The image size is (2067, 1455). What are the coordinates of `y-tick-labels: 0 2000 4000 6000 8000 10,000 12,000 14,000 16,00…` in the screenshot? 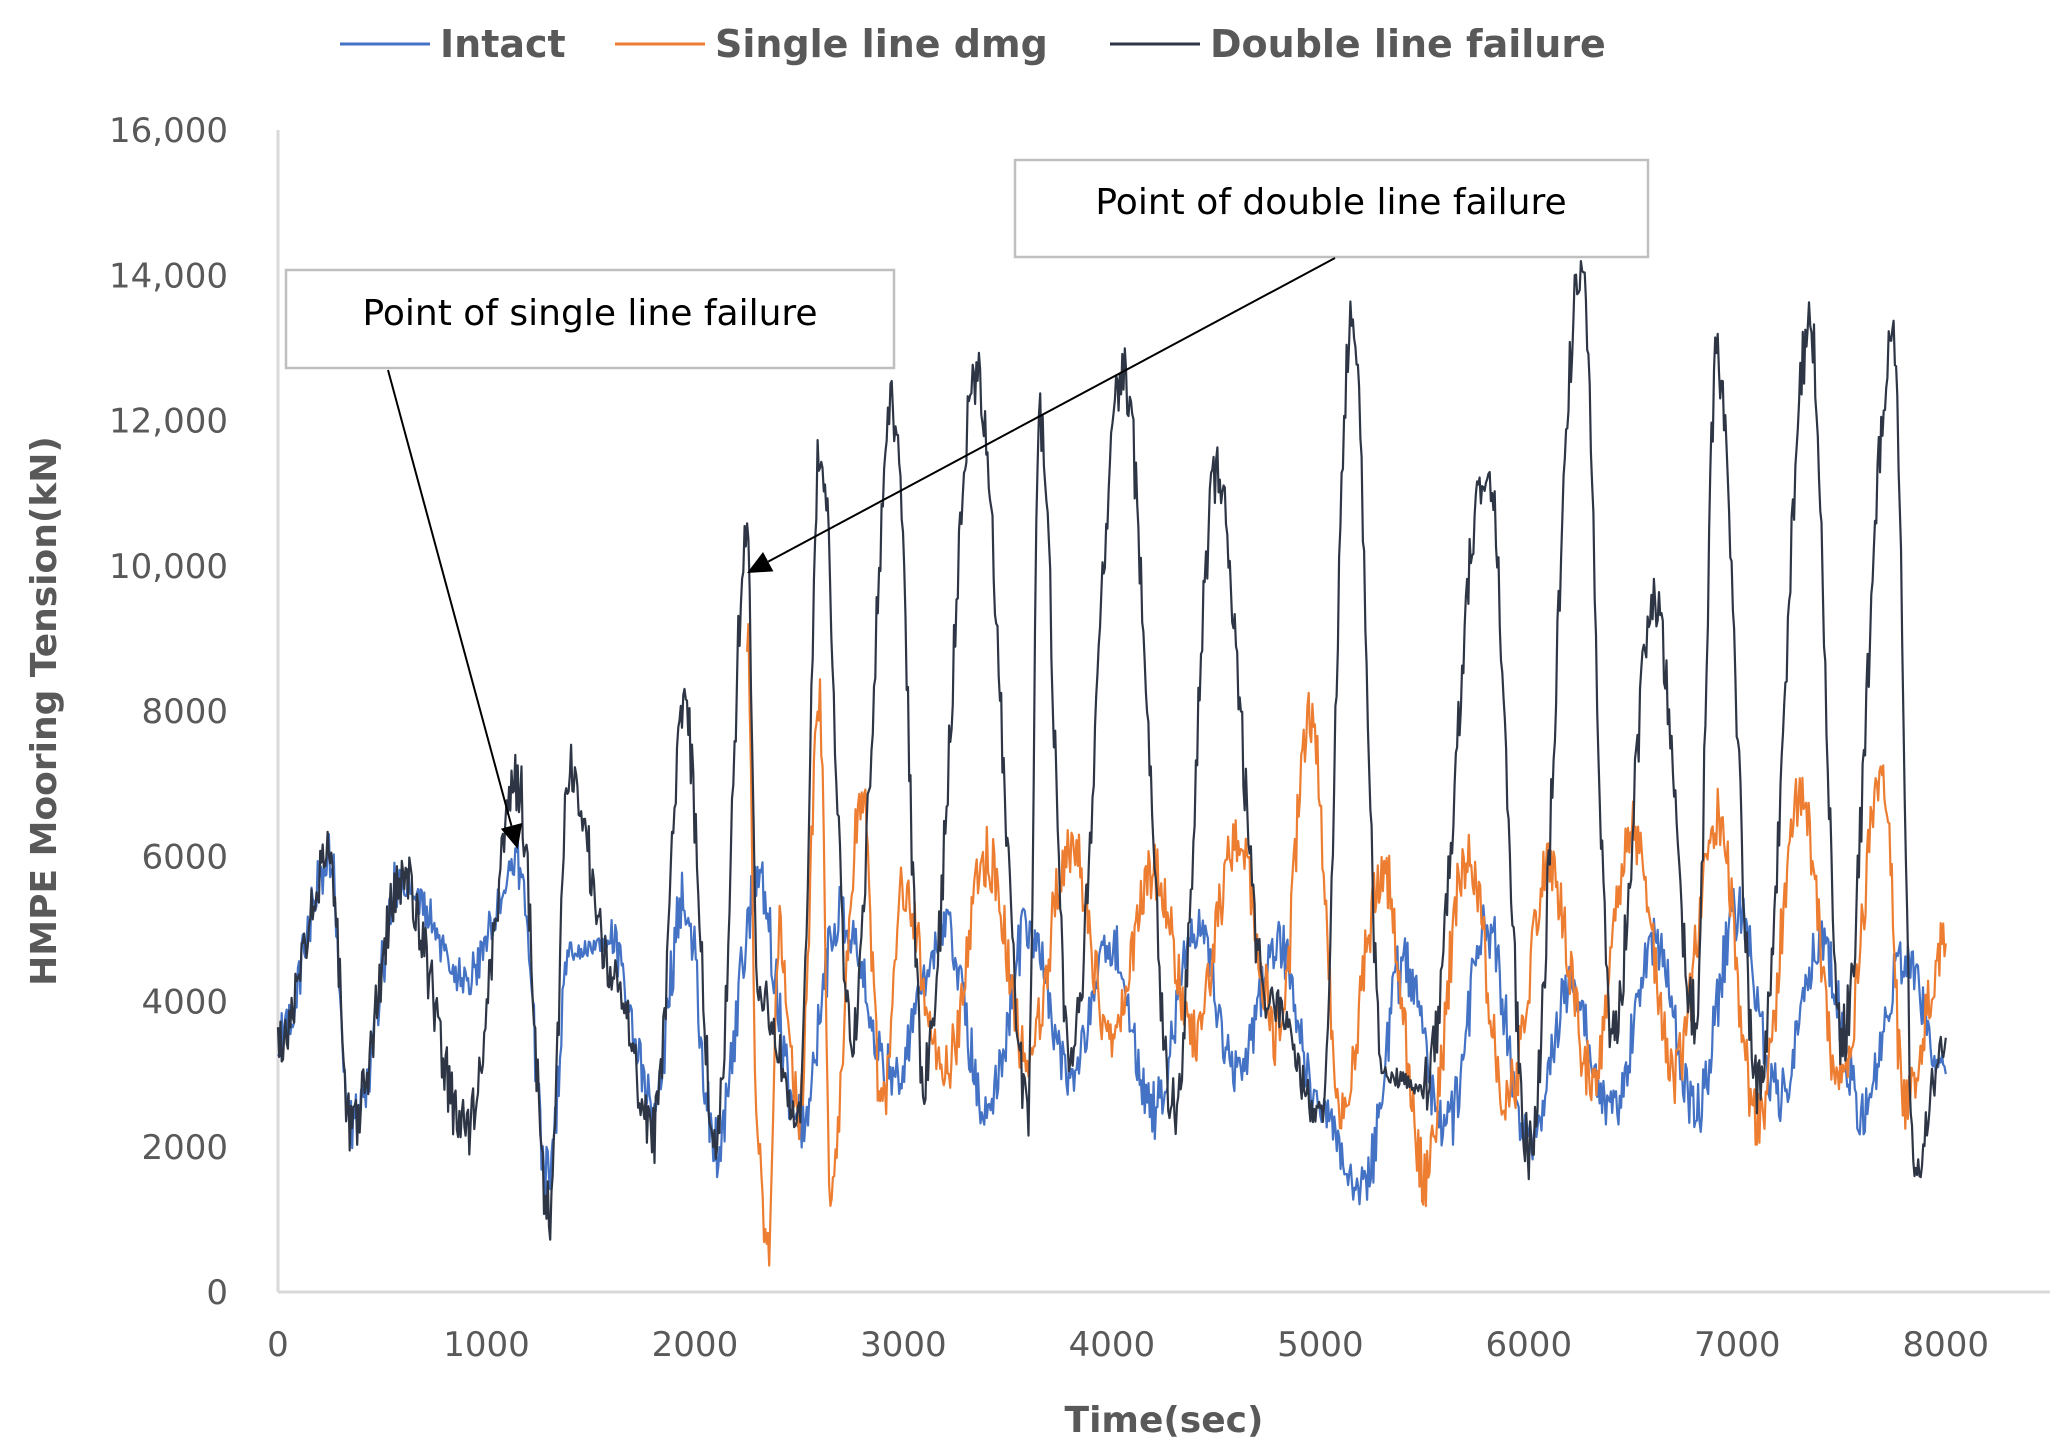 It's located at (168, 712).